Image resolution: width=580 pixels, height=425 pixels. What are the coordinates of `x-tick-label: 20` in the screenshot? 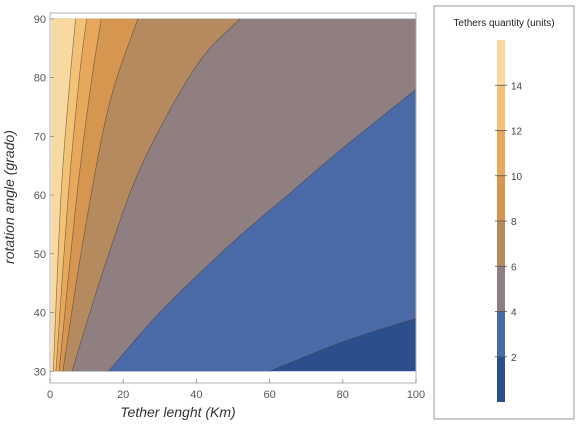 It's located at (123, 395).